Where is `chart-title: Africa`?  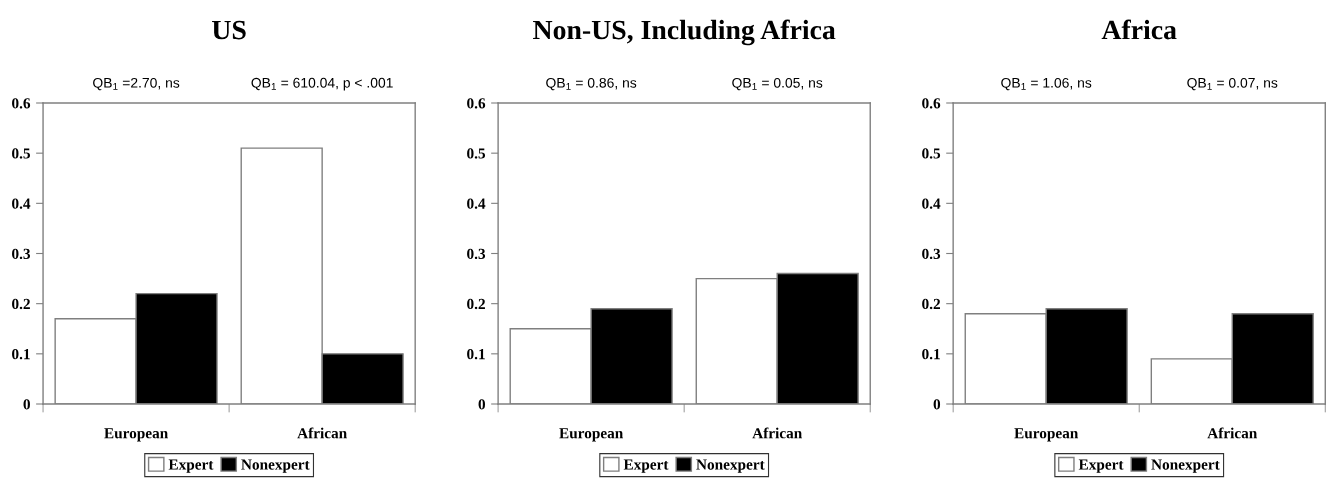
chart-title: Africa is located at coordinates (1139, 29).